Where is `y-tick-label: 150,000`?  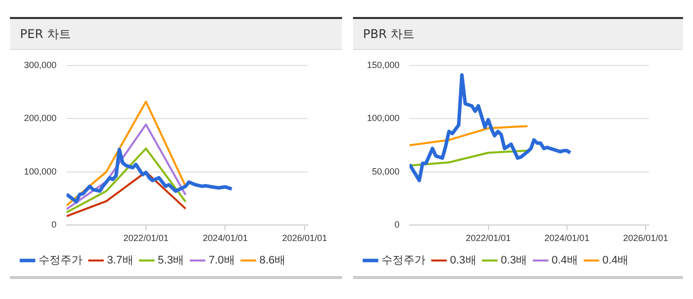 y-tick-label: 150,000 is located at coordinates (383, 65).